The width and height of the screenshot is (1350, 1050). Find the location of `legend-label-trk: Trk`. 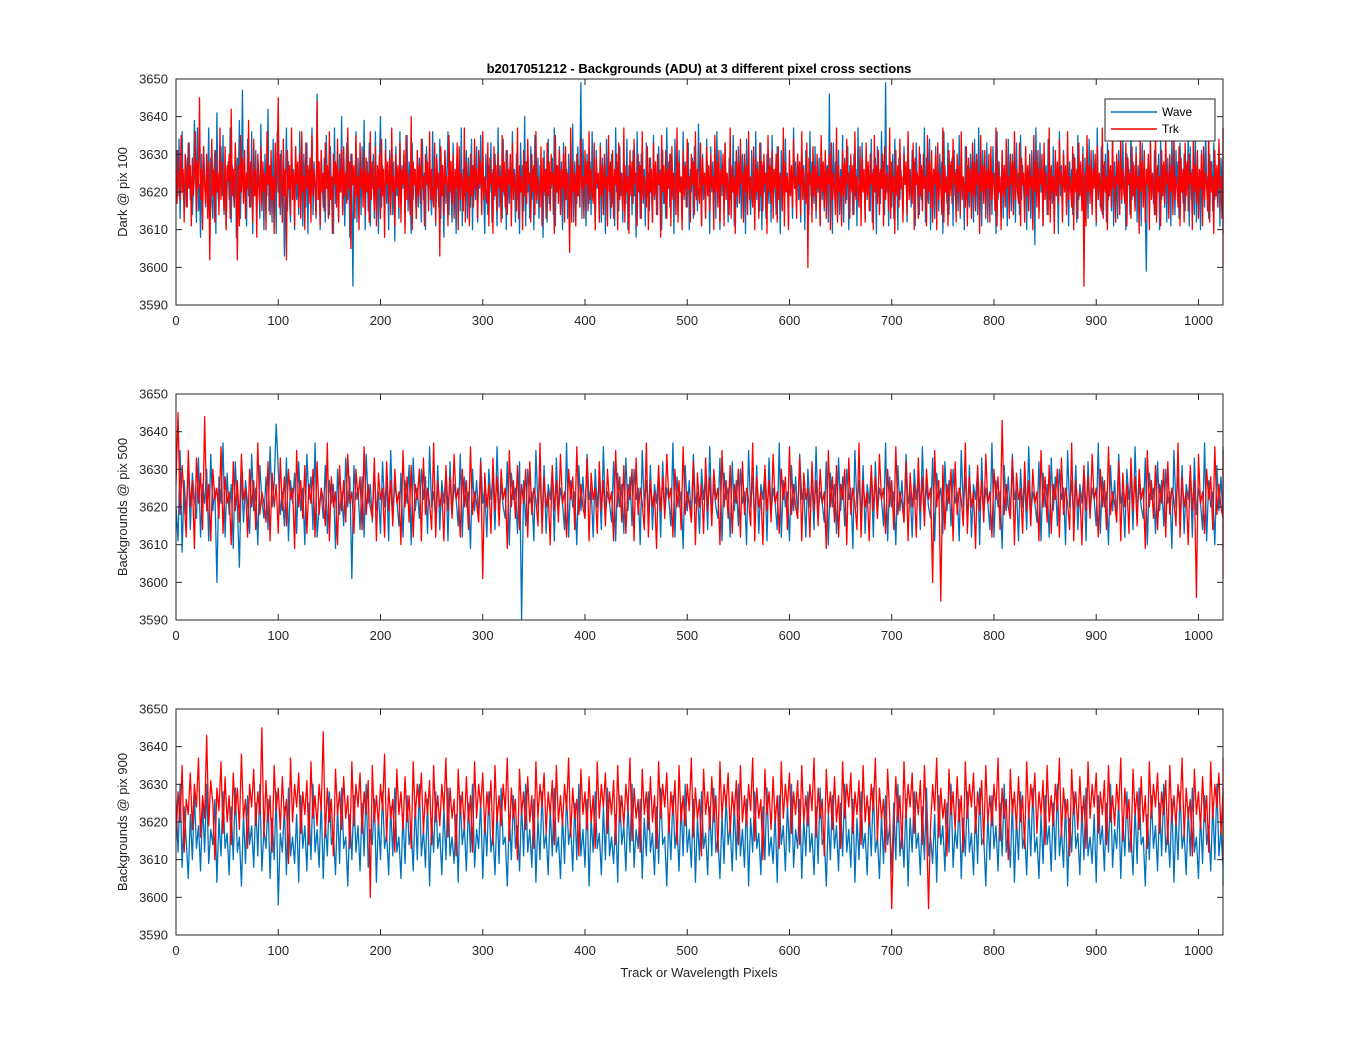

legend-label-trk: Trk is located at coordinates (1171, 129).